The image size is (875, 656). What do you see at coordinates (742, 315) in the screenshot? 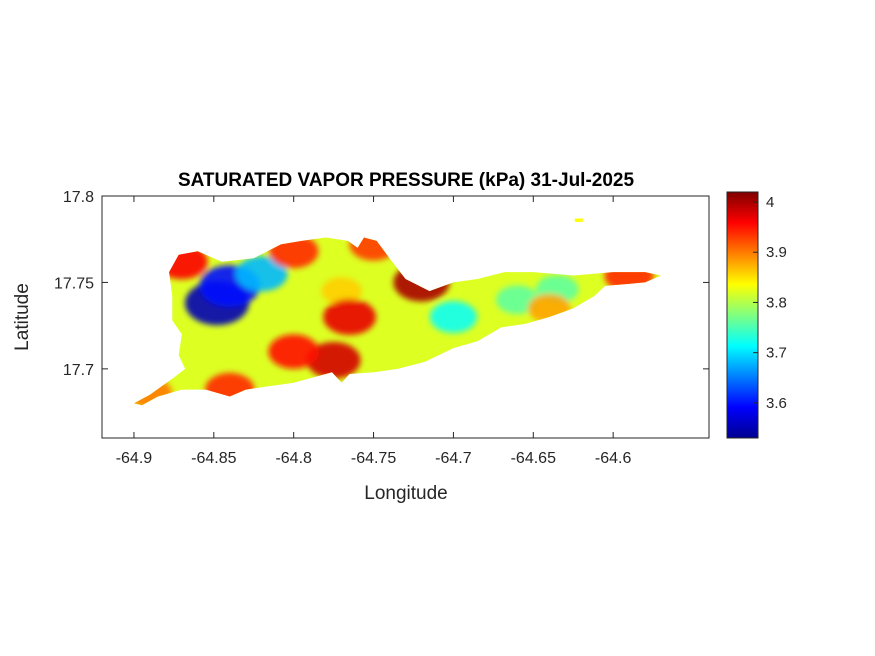
I see `colorbar-gradient` at bounding box center [742, 315].